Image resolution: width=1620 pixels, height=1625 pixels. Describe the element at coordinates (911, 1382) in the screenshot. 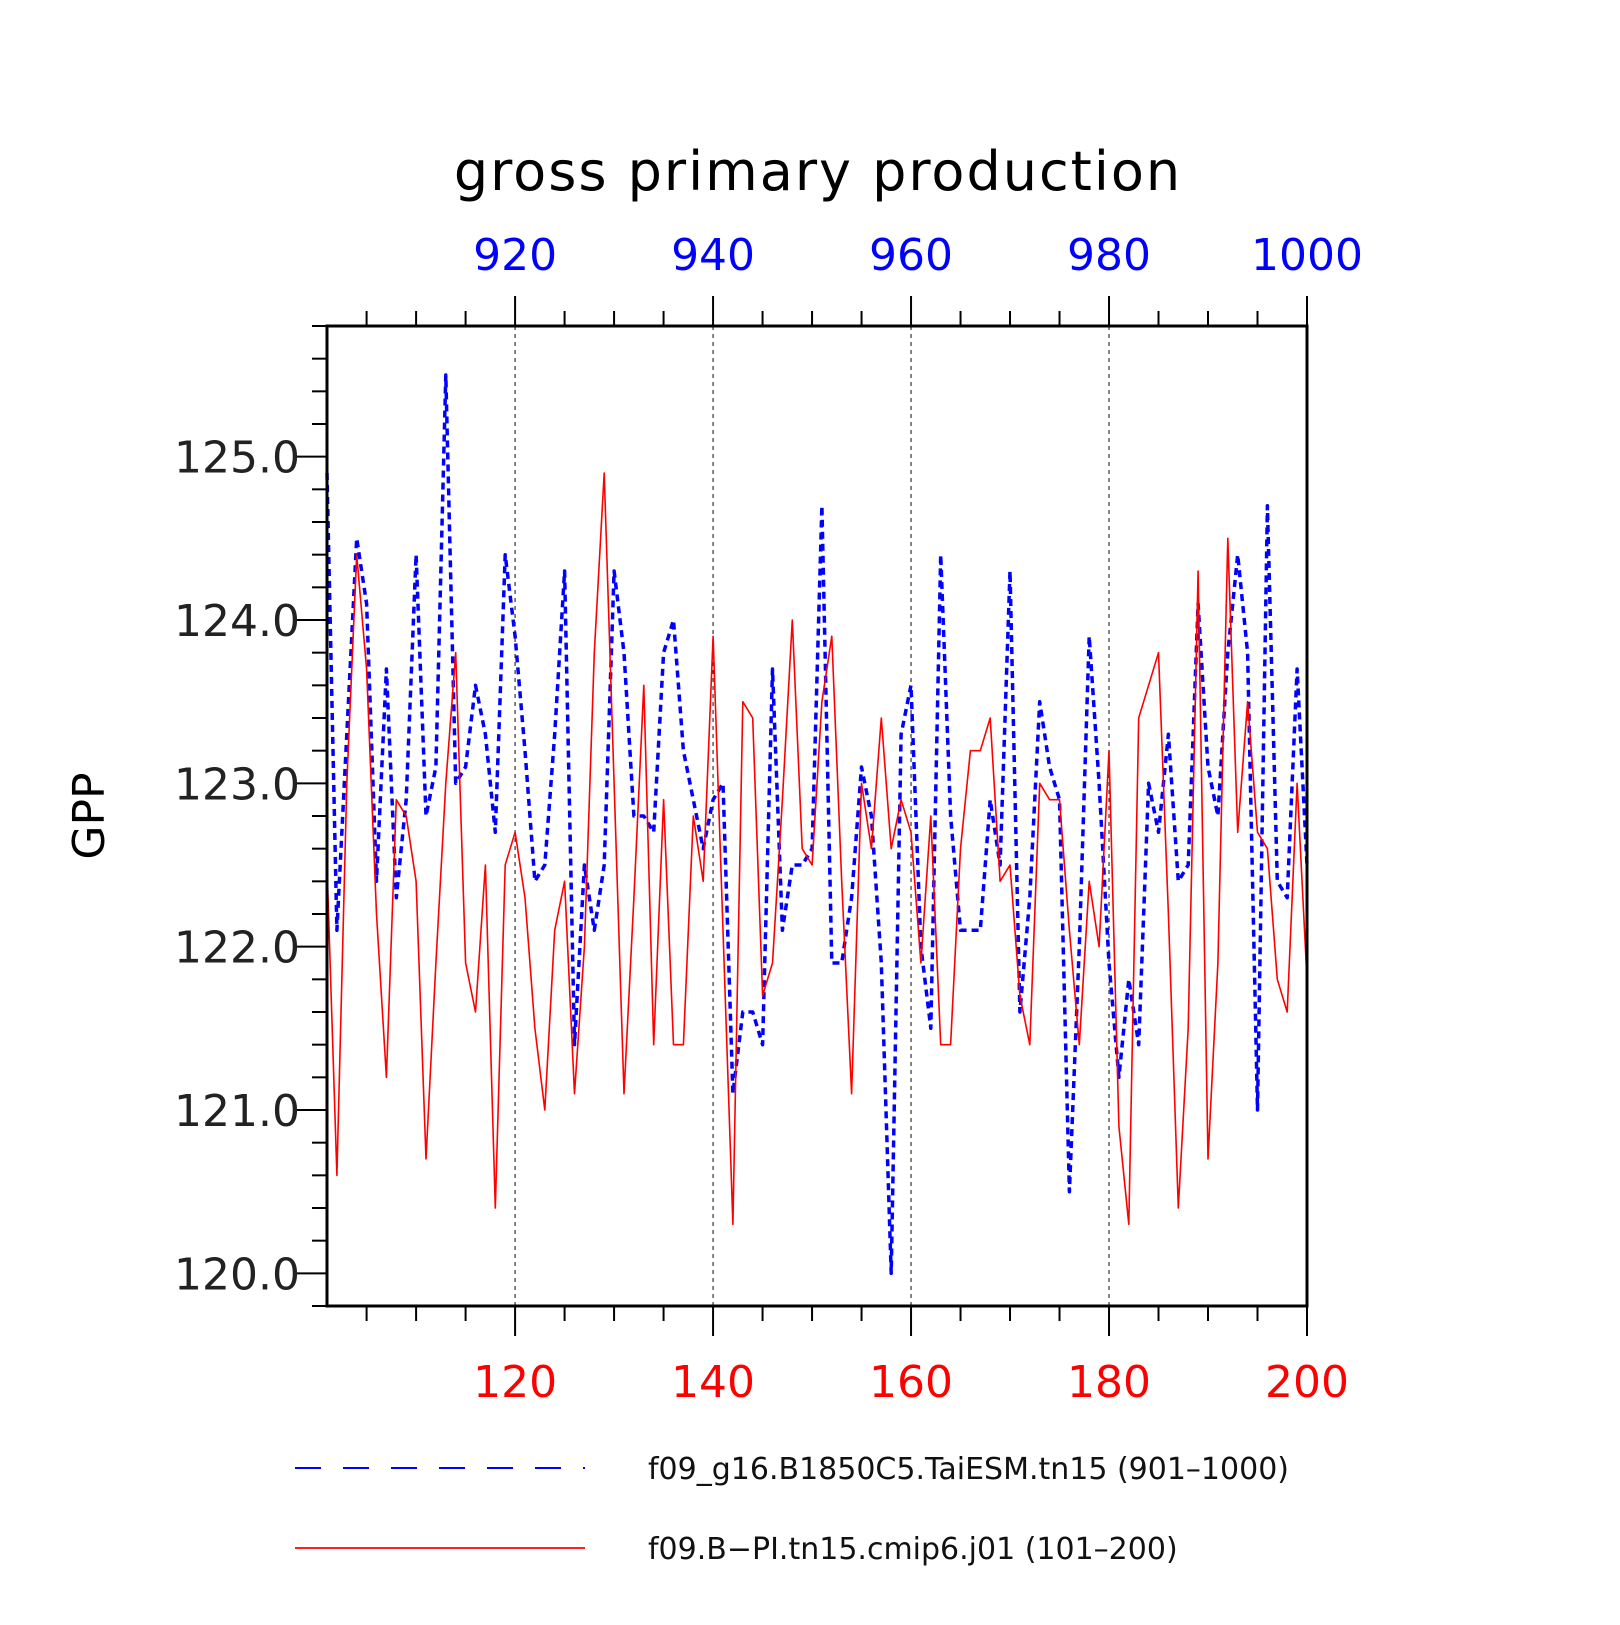

I see `x-tick-label: 160` at that location.